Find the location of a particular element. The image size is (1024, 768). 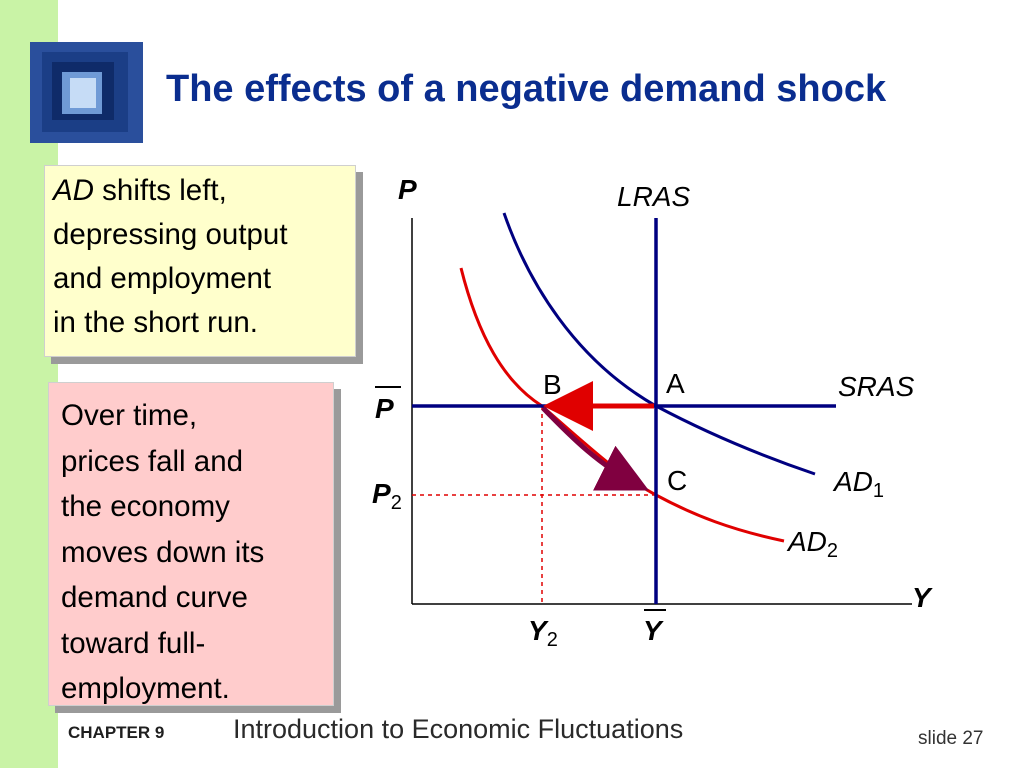

box1-line-3: and employment is located at coordinates (162, 278).